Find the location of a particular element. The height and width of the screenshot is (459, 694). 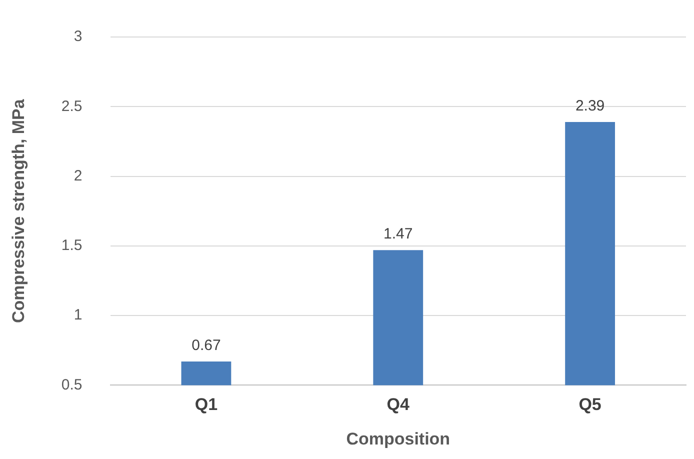

y-axis-title: Compressive strength, MPa is located at coordinates (18, 211).